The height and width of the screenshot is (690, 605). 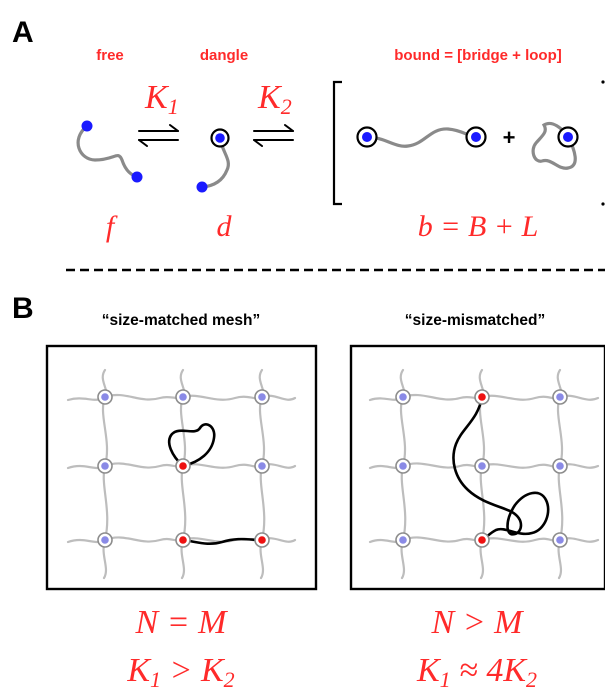 I want to click on panel-a-letter: A, so click(x=23, y=32).